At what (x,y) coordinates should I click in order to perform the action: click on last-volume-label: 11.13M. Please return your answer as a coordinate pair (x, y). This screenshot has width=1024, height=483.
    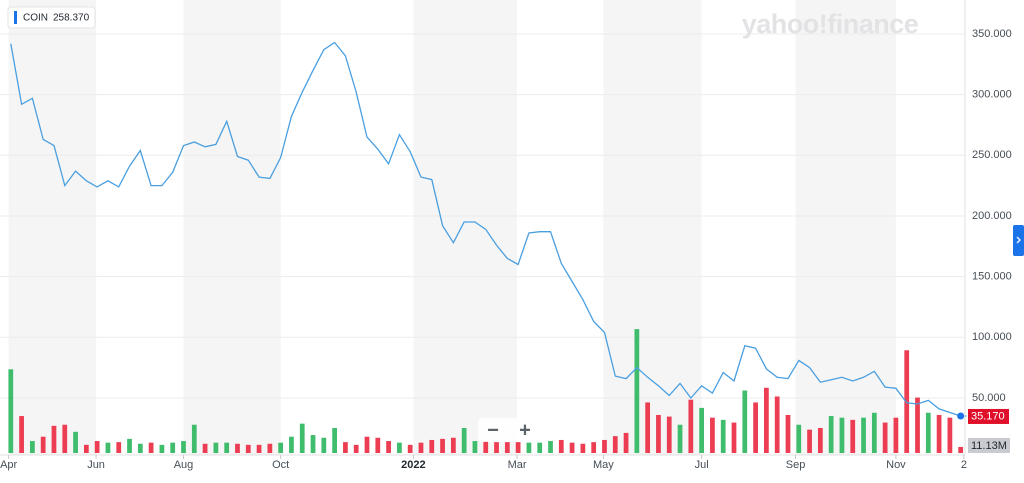
    Looking at the image, I should click on (989, 446).